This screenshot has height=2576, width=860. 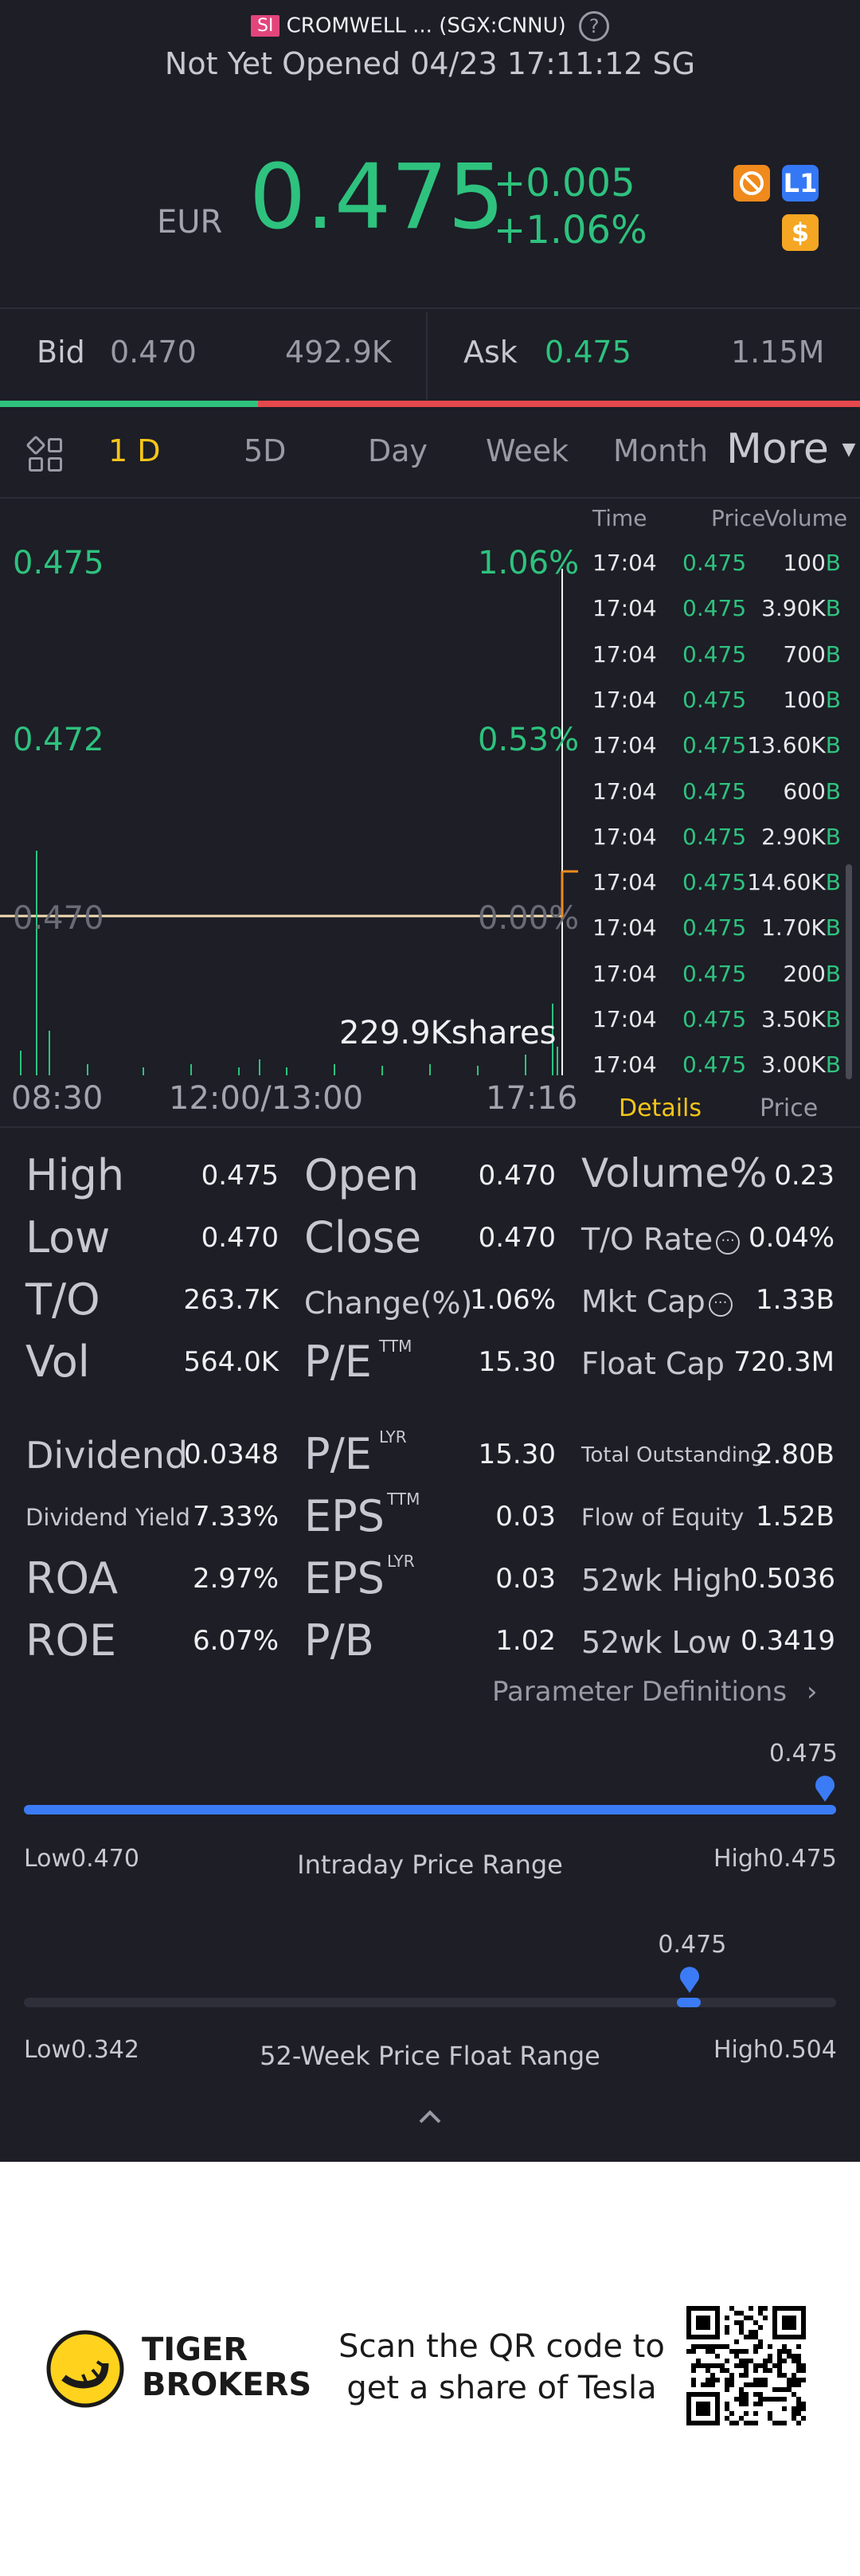 What do you see at coordinates (501, 2388) in the screenshot?
I see `slogan-line2: get a share of Tesla` at bounding box center [501, 2388].